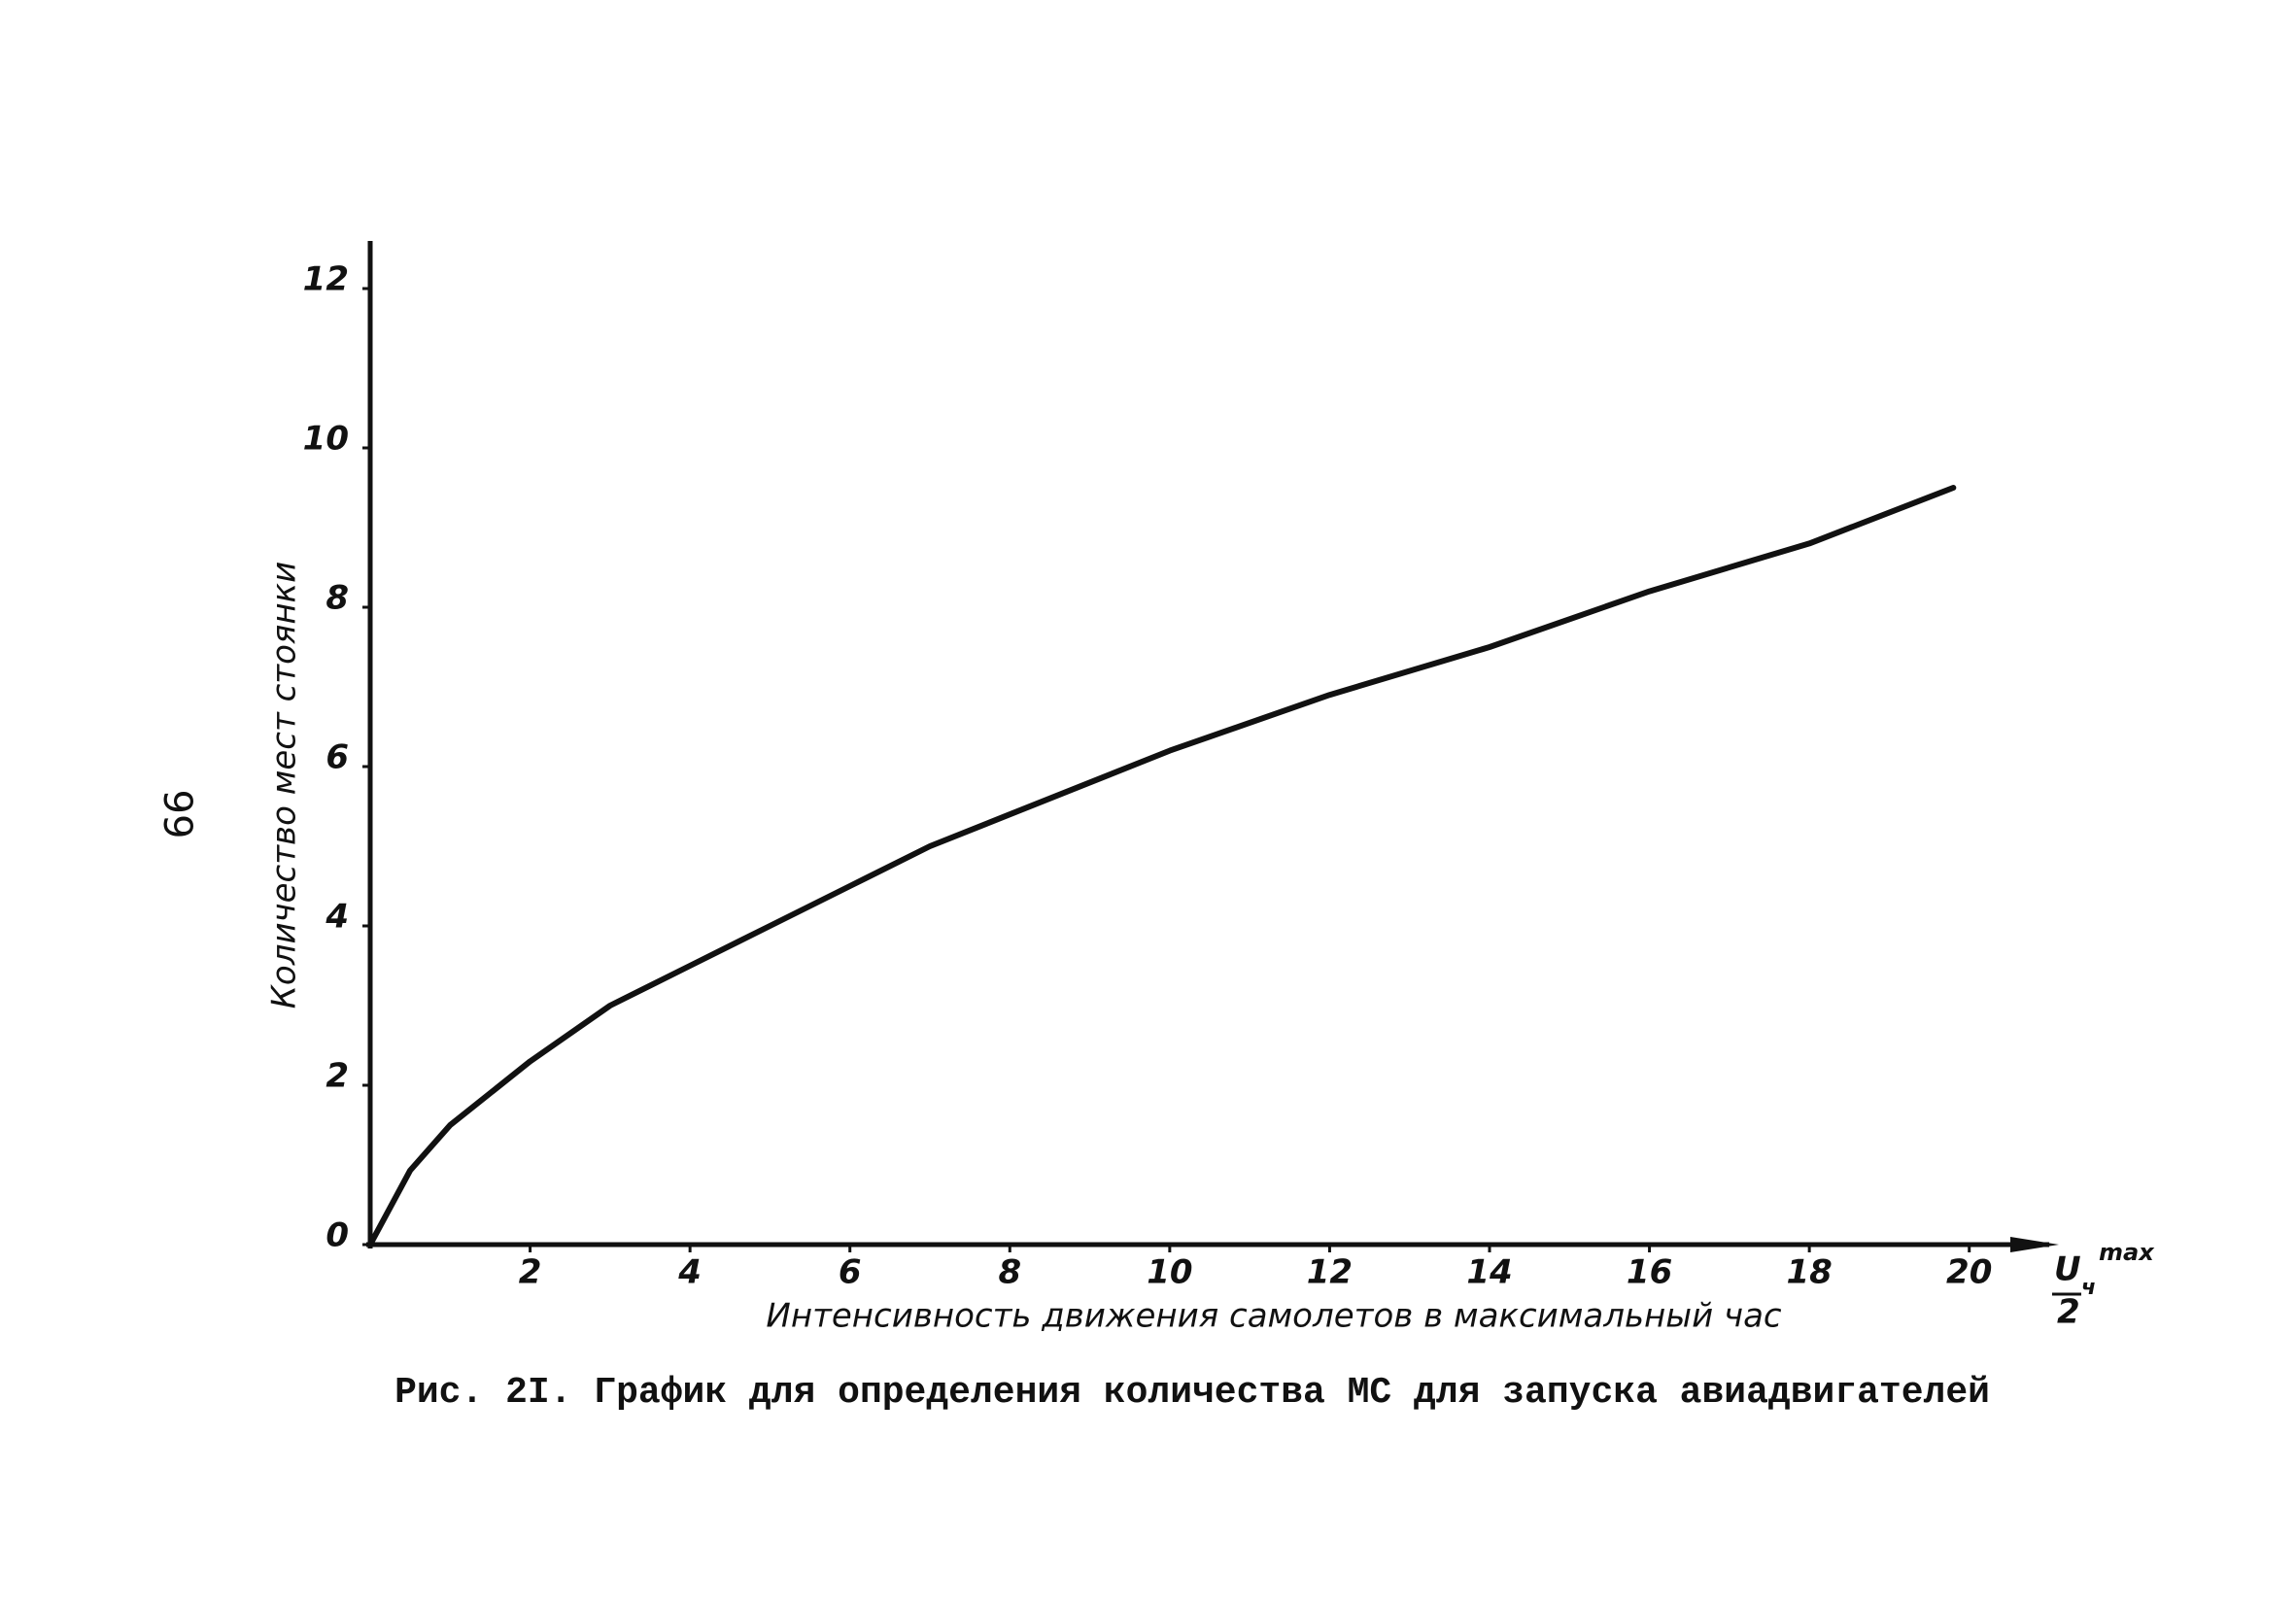 The width and height of the screenshot is (2296, 1607). Describe the element at coordinates (1969, 1272) in the screenshot. I see `x-tick-label: 20` at that location.